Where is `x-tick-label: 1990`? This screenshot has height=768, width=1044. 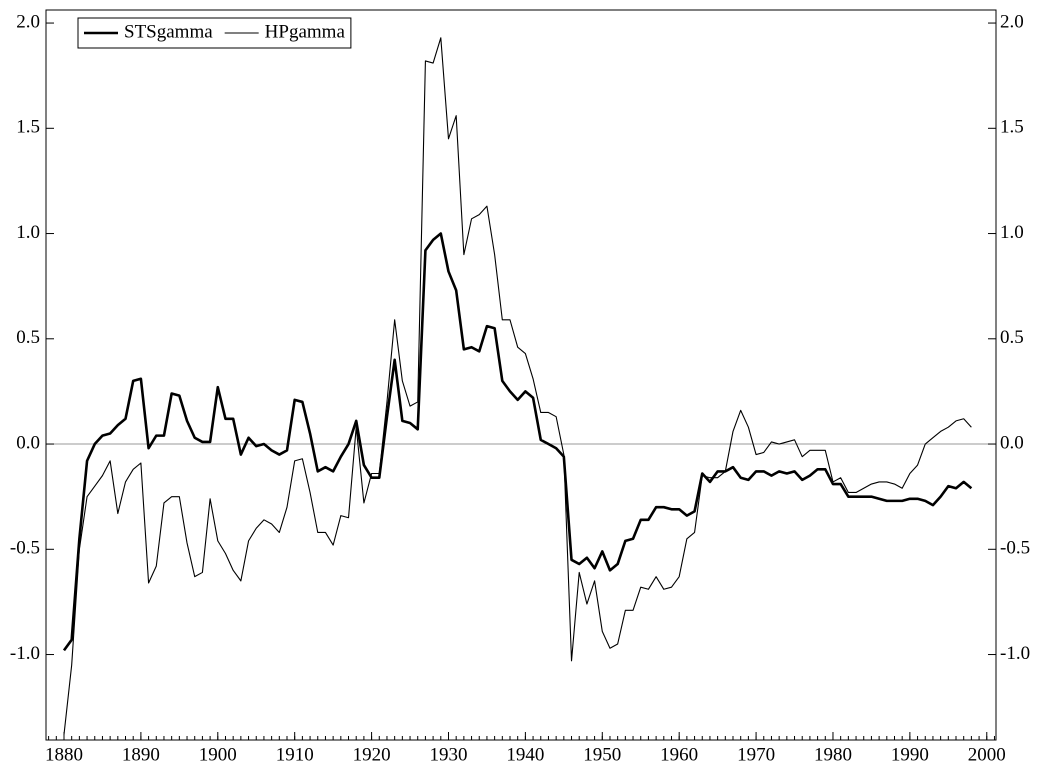 x-tick-label: 1990 is located at coordinates (910, 754).